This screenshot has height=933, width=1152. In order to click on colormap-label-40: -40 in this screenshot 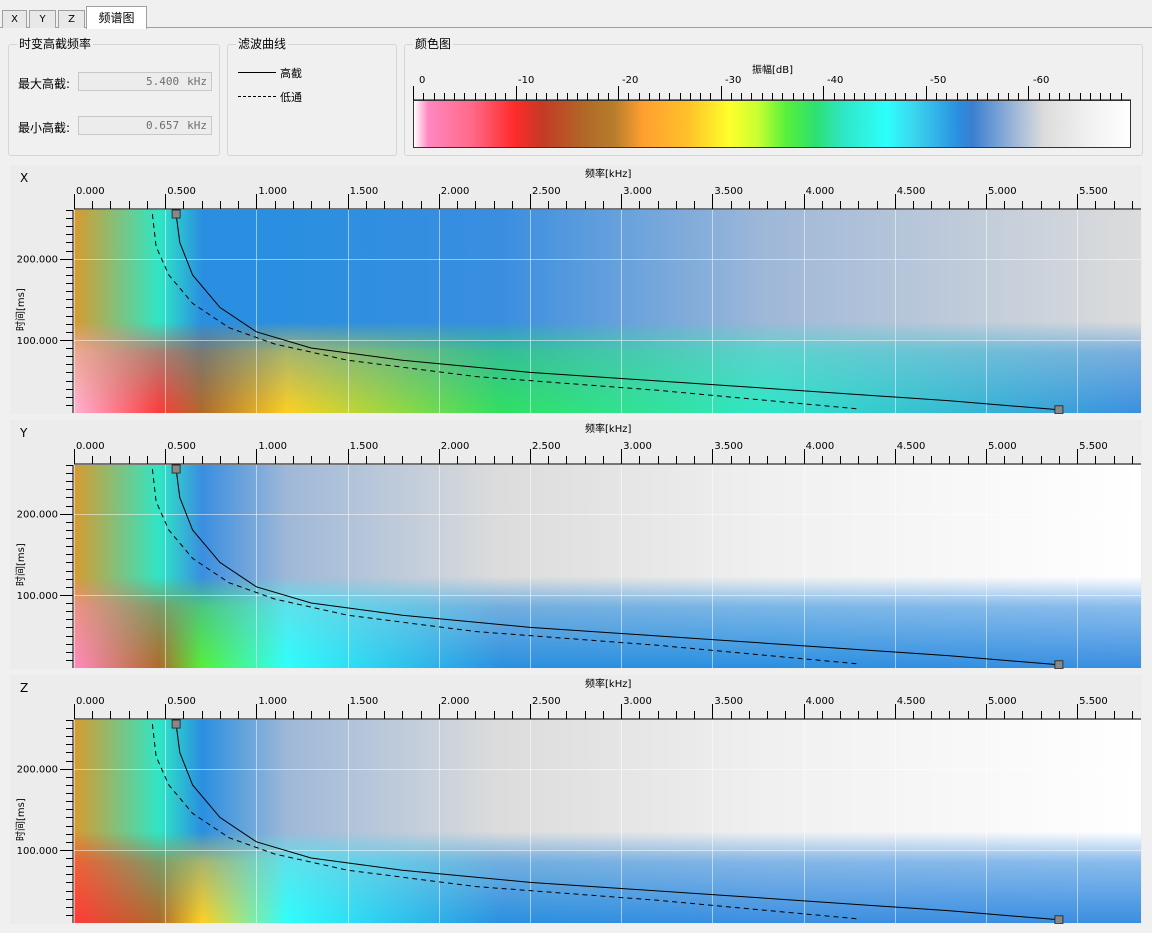, I will do `click(835, 80)`.